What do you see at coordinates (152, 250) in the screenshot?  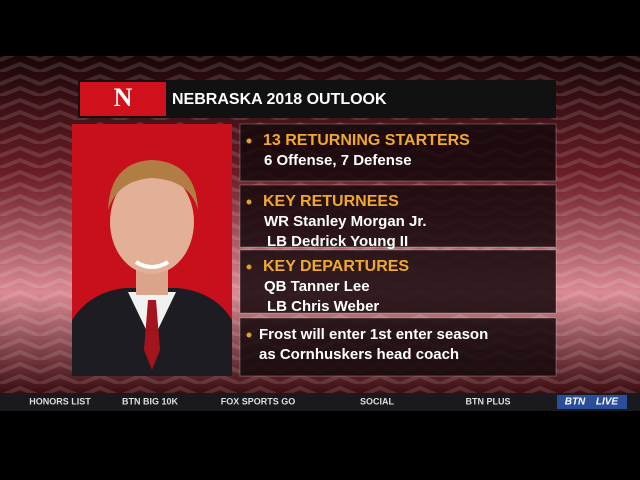 I see `photo` at bounding box center [152, 250].